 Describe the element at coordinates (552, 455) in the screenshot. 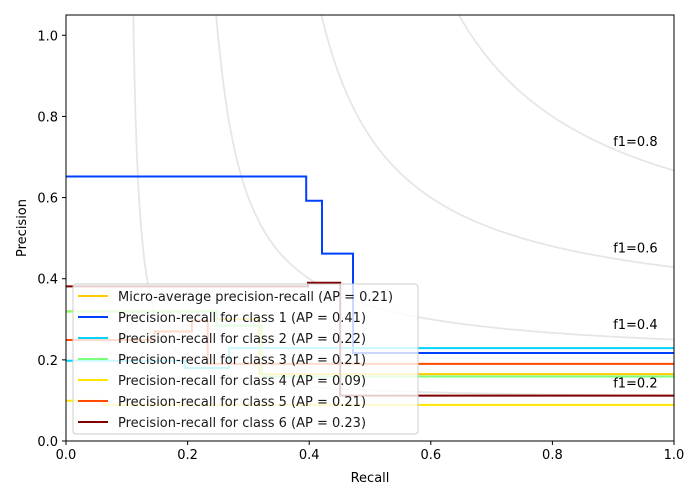

I see `x-tick-label: 0.8` at that location.